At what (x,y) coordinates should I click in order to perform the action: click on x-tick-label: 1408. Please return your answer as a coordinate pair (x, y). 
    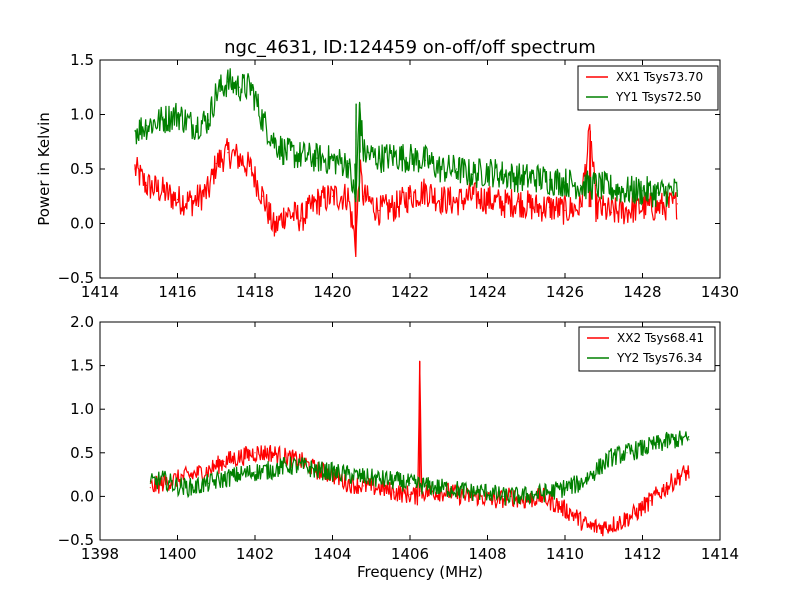
    Looking at the image, I should click on (487, 554).